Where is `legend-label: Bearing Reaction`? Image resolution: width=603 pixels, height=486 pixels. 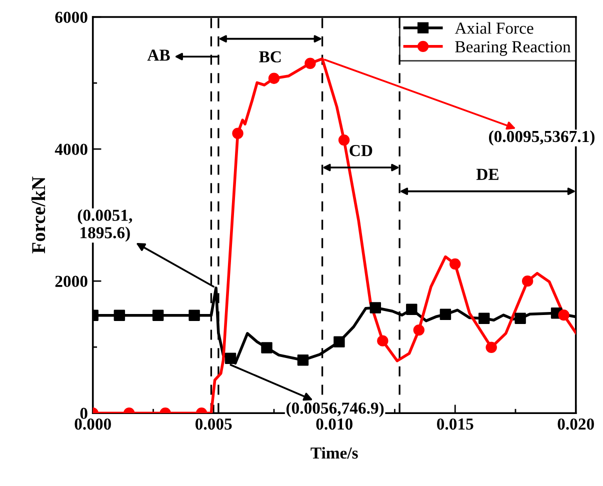 legend-label: Bearing Reaction is located at coordinates (513, 48).